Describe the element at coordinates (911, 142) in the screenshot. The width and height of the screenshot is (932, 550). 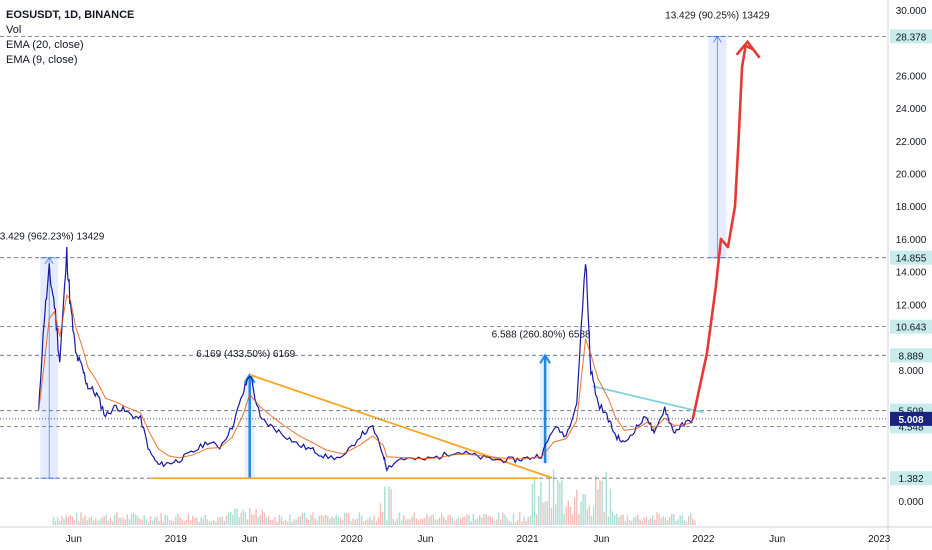
I see `y-tick-label: 22.000` at that location.